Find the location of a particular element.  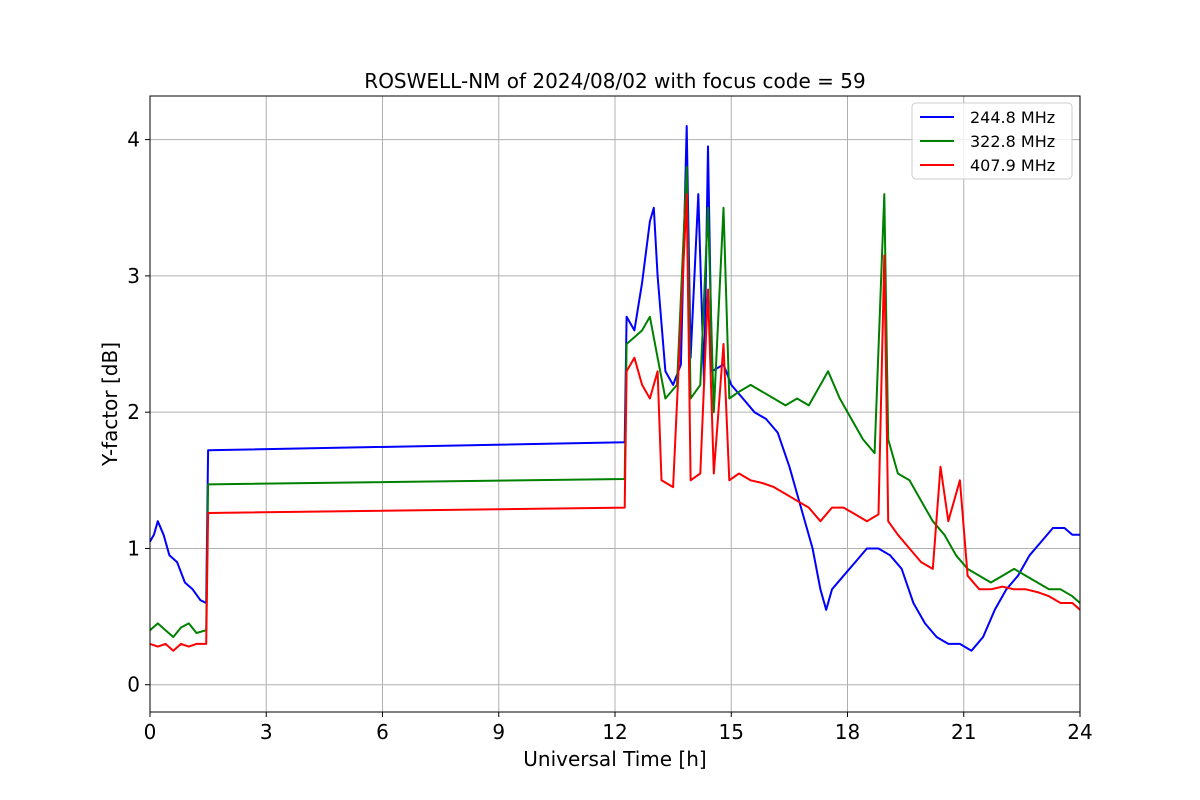

x-tick-label: 15 is located at coordinates (731, 732).